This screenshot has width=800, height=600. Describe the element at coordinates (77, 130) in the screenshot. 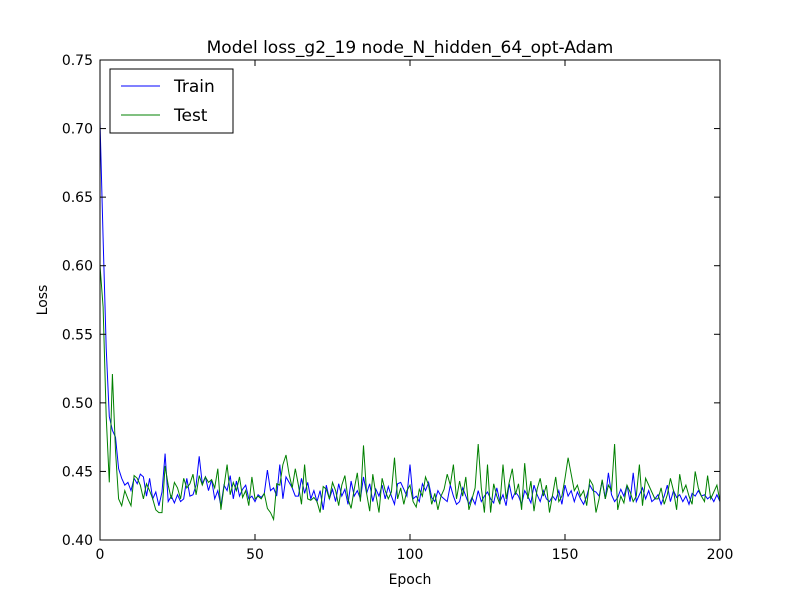

I see `y-tick-label: 0.70` at that location.